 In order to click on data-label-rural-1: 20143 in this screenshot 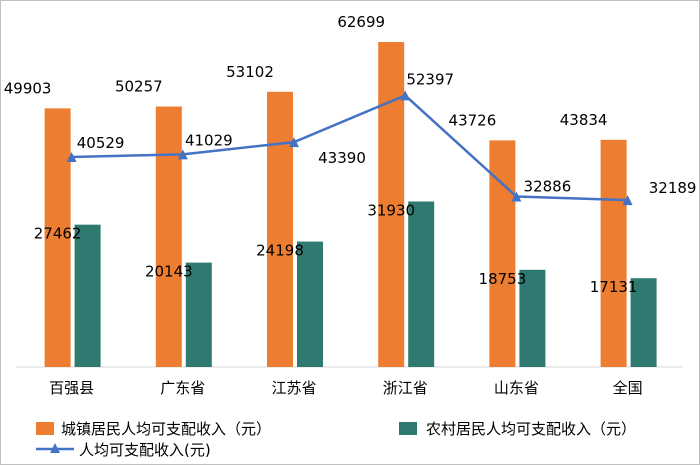, I will do `click(169, 272)`.